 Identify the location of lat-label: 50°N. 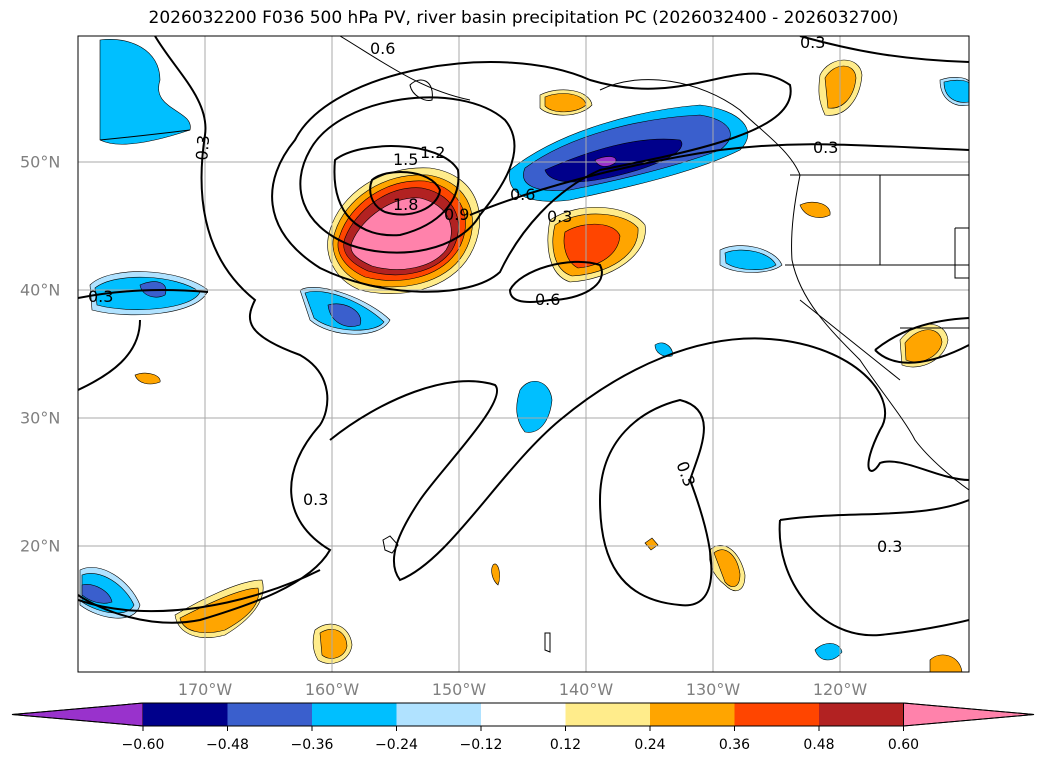
(40, 162).